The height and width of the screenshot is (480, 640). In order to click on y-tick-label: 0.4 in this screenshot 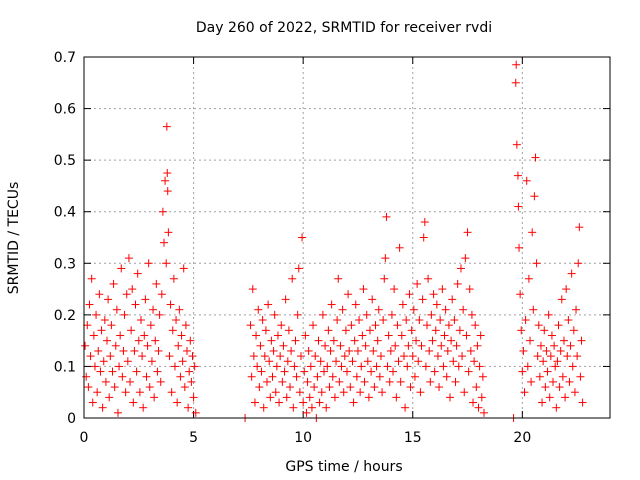, I will do `click(65, 213)`.